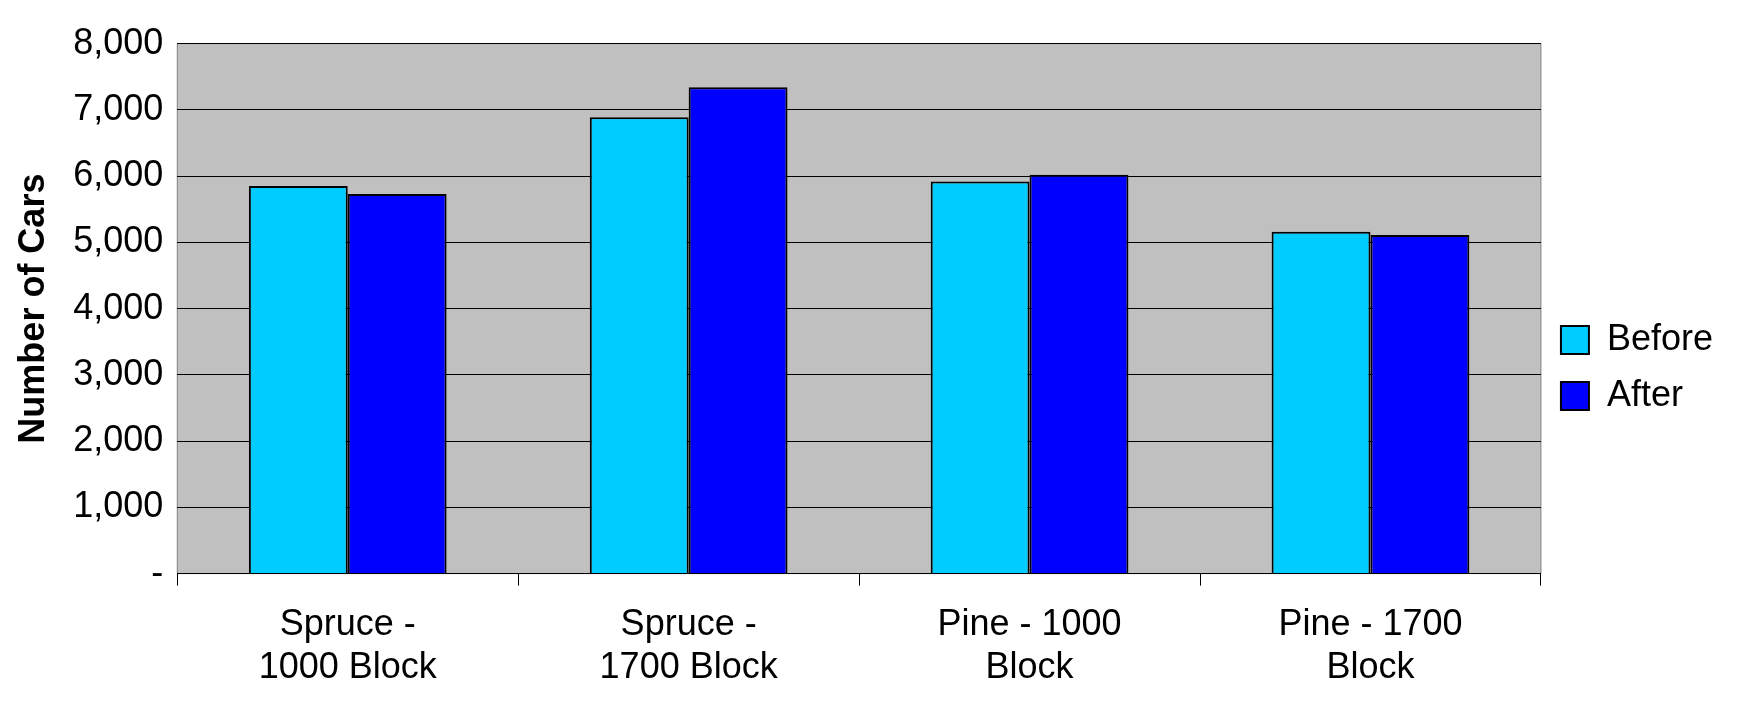 The height and width of the screenshot is (717, 1741). Describe the element at coordinates (1370, 644) in the screenshot. I see `x-tick-label: Pine - 1700 Block` at that location.